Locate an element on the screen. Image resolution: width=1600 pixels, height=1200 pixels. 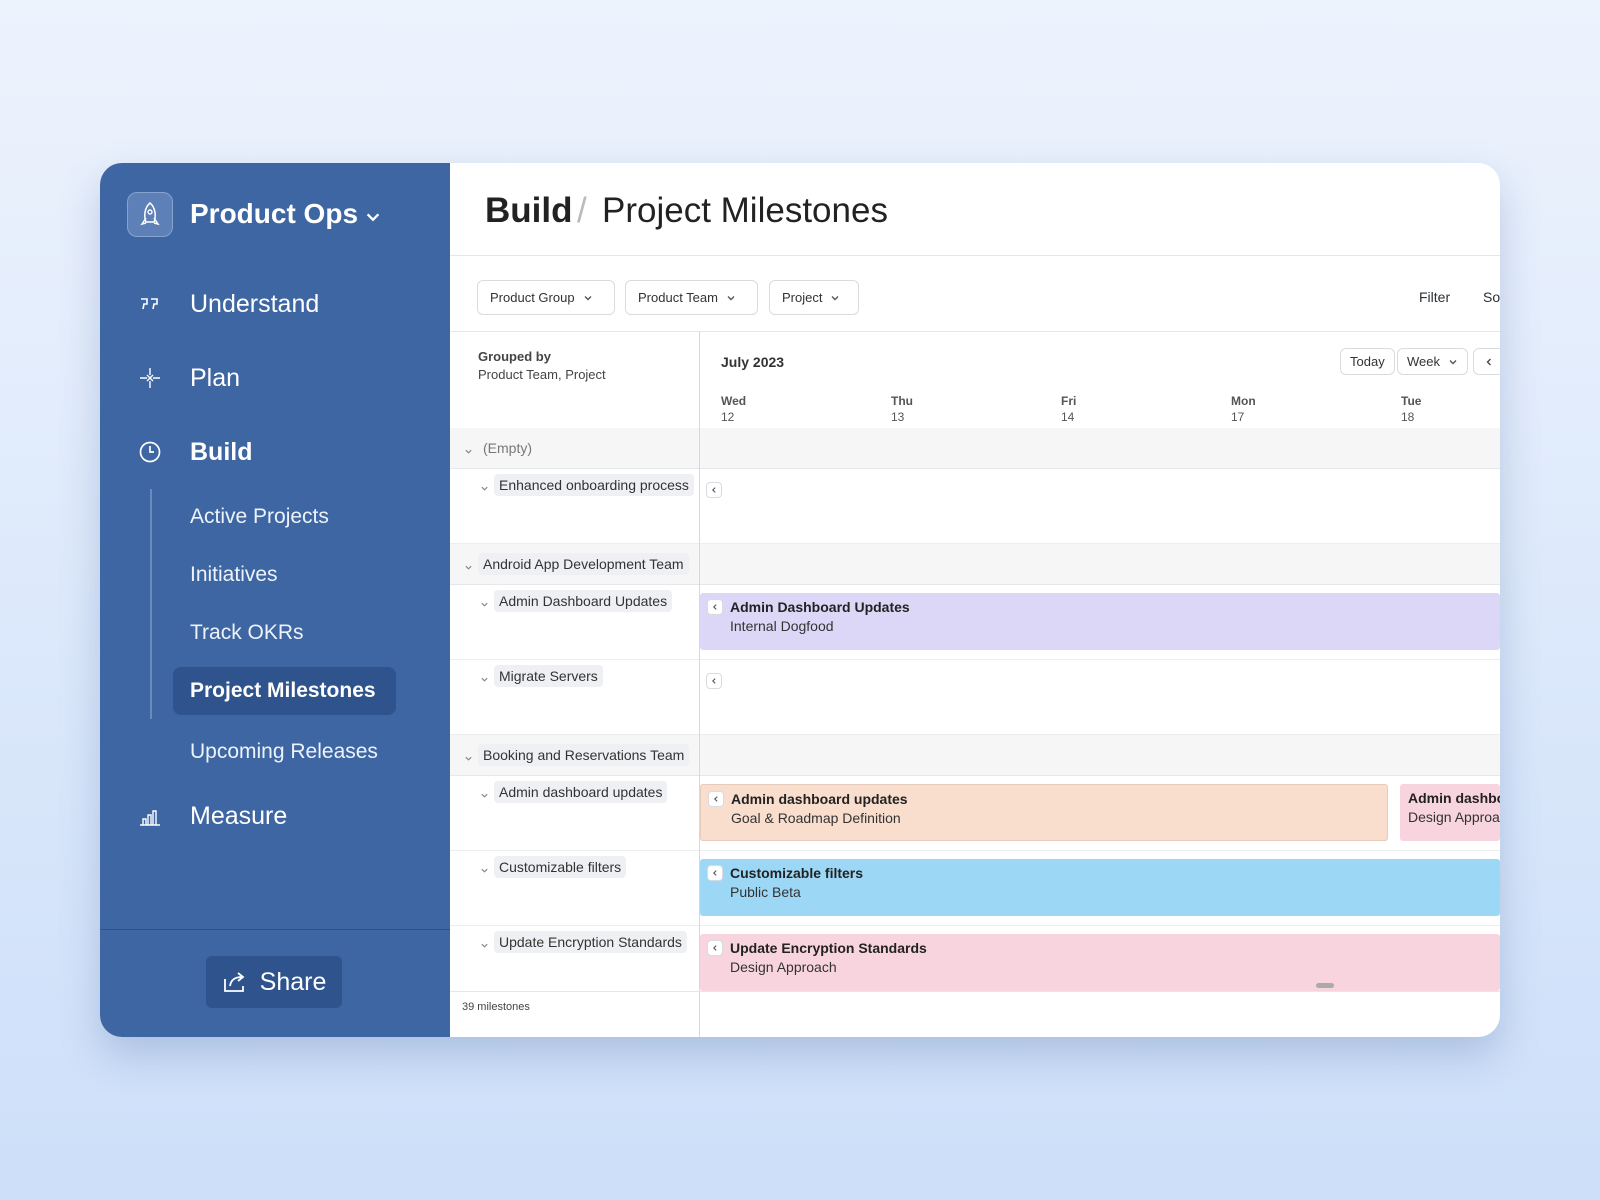
breadcrumb-section: Build is located at coordinates (529, 210).